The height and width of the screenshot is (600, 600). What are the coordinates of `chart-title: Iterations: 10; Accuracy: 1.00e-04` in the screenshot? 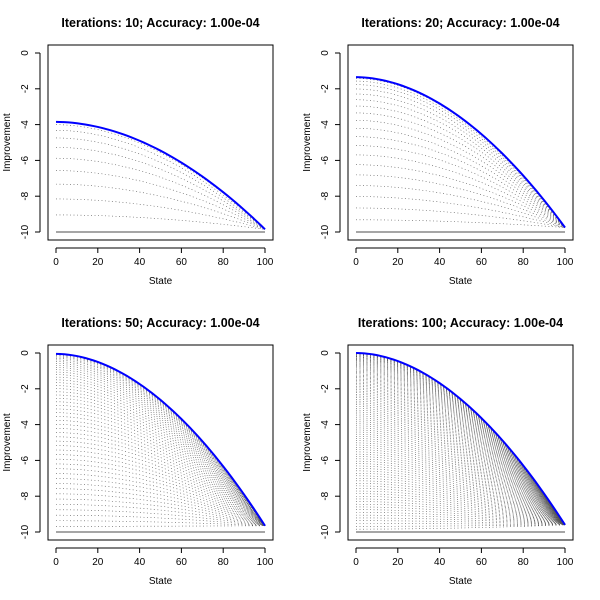 It's located at (160, 23).